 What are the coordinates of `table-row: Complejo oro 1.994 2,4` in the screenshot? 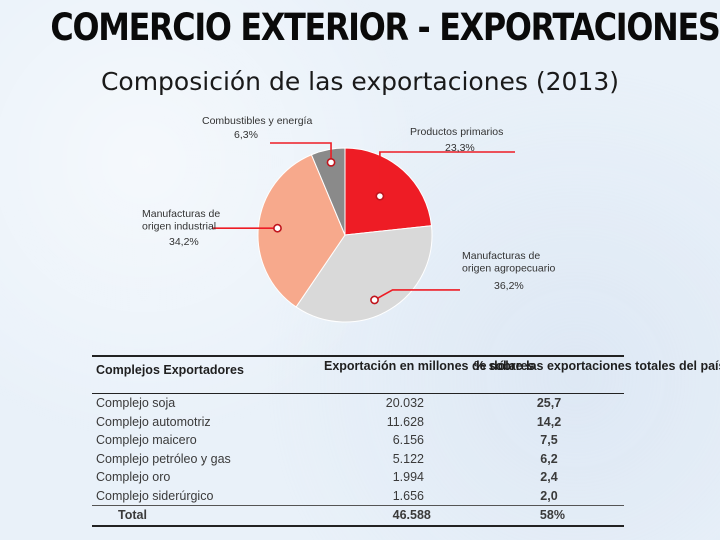 It's located at (358, 477).